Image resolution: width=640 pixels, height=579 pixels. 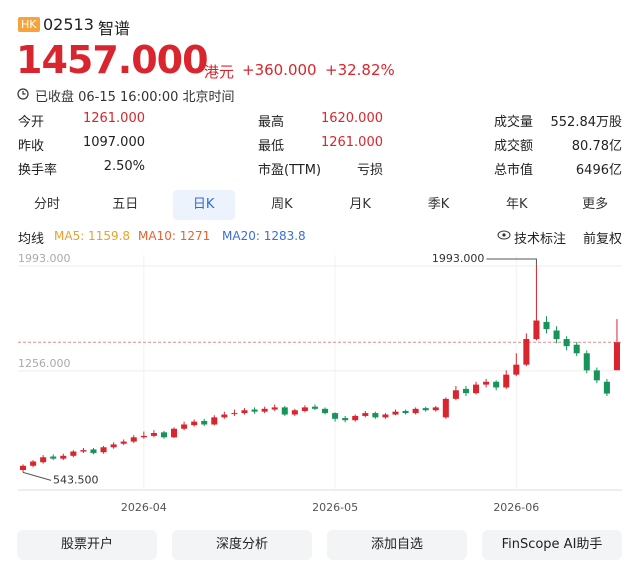 I want to click on ma-label: 均线, so click(x=31, y=239).